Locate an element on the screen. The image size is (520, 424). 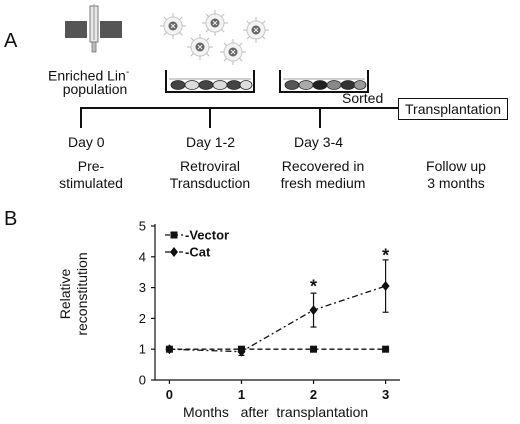
y-axis-label: Relative reconstitution is located at coordinates (74, 294).